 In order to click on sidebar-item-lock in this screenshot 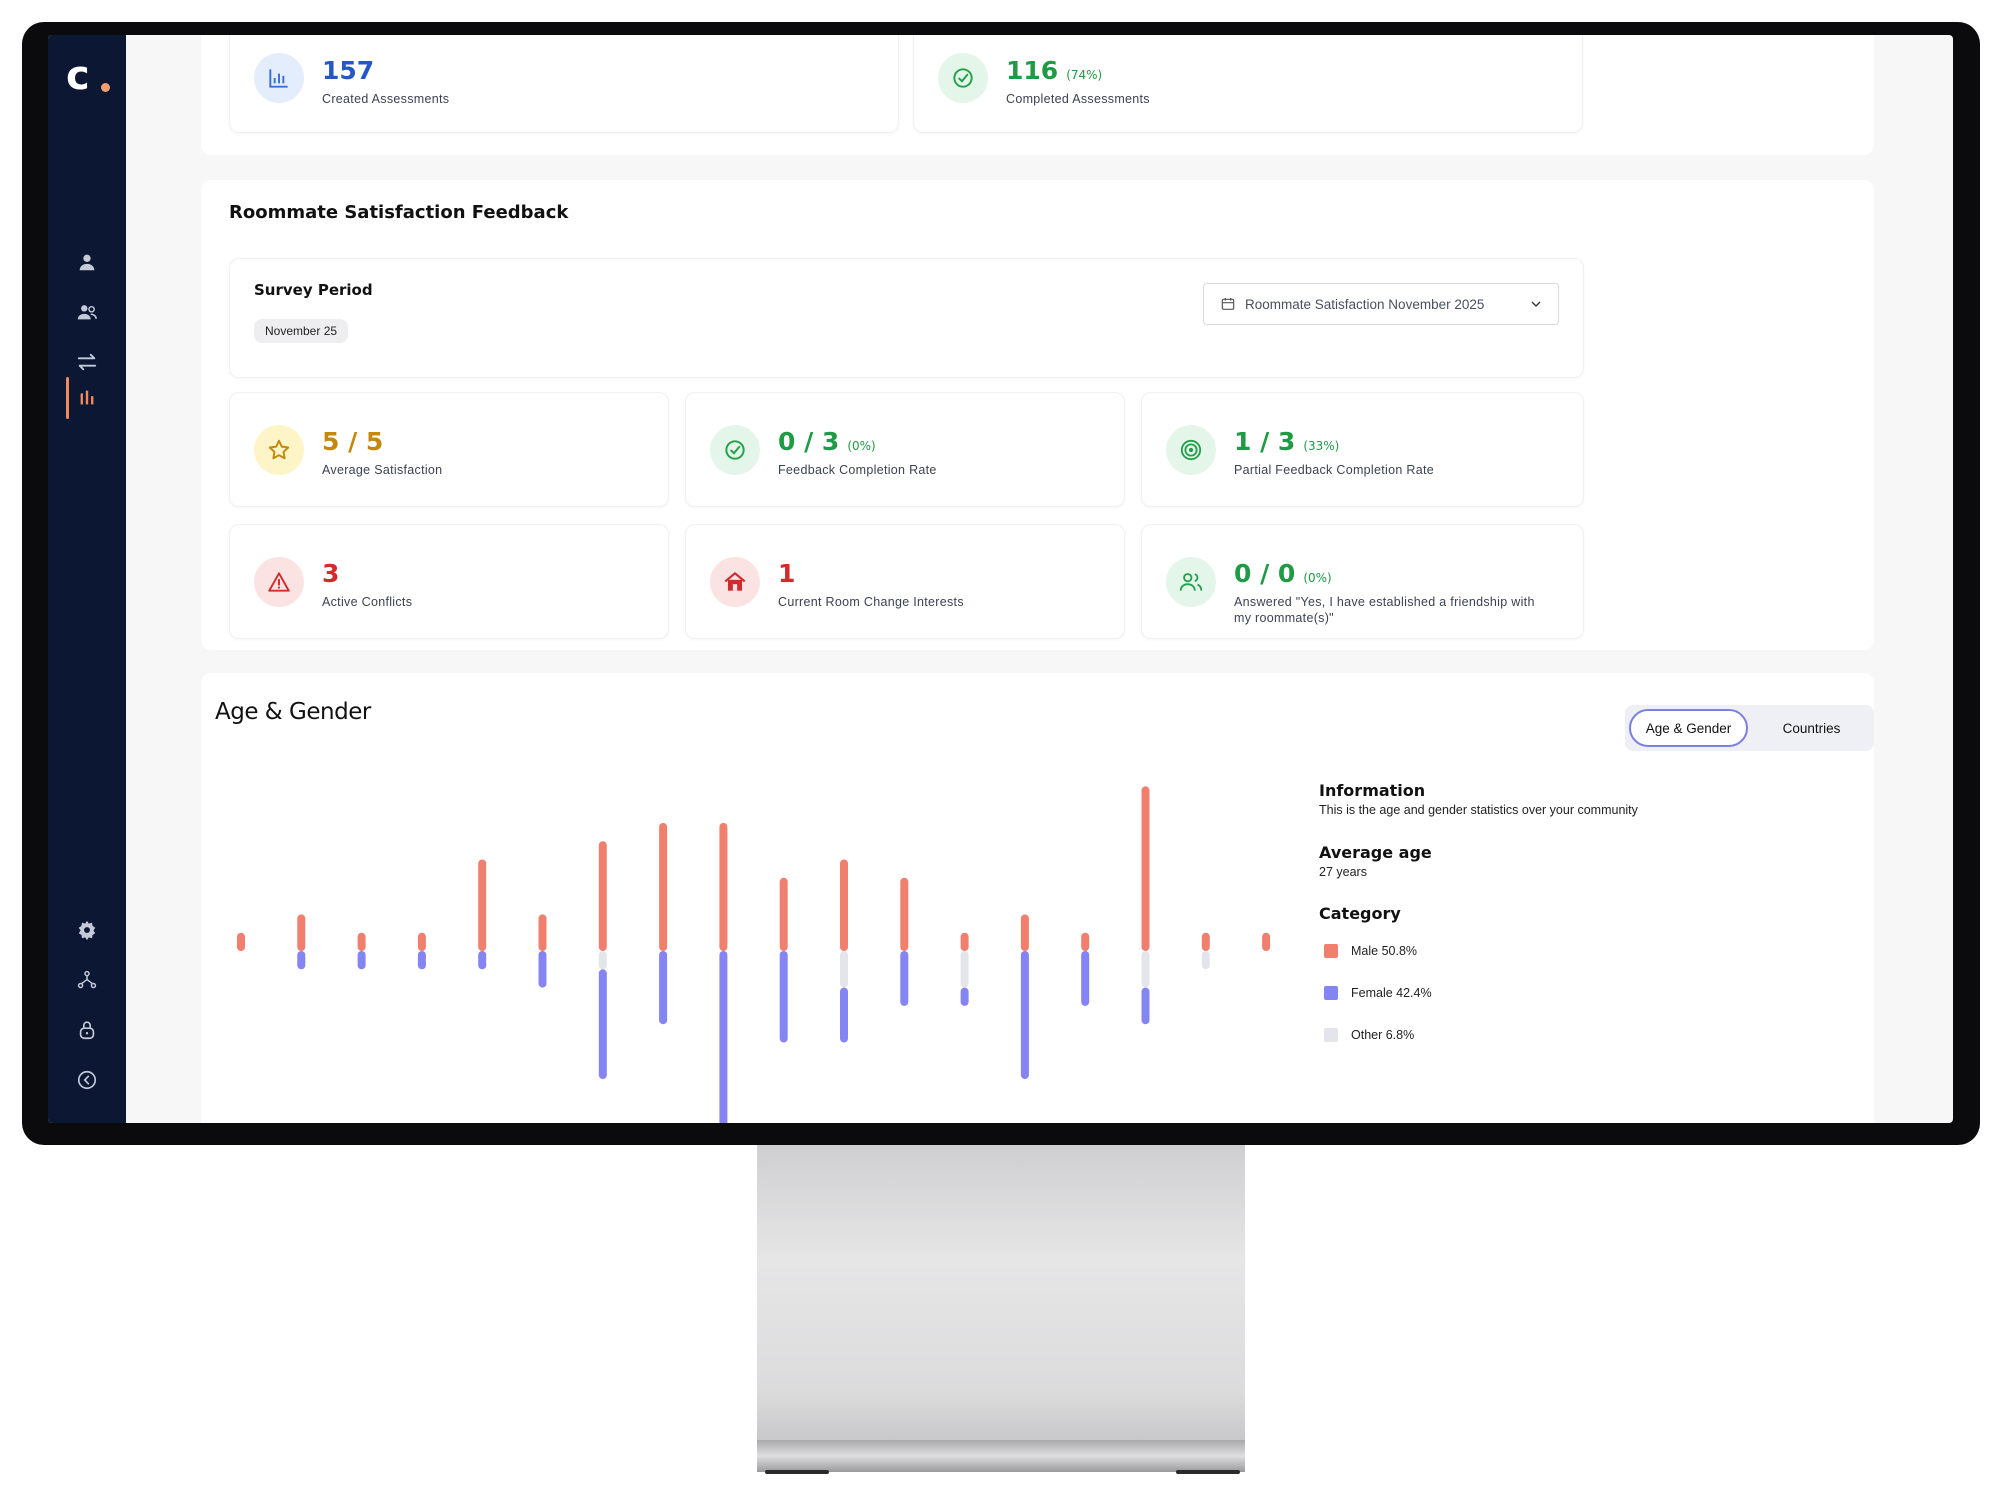, I will do `click(87, 1030)`.